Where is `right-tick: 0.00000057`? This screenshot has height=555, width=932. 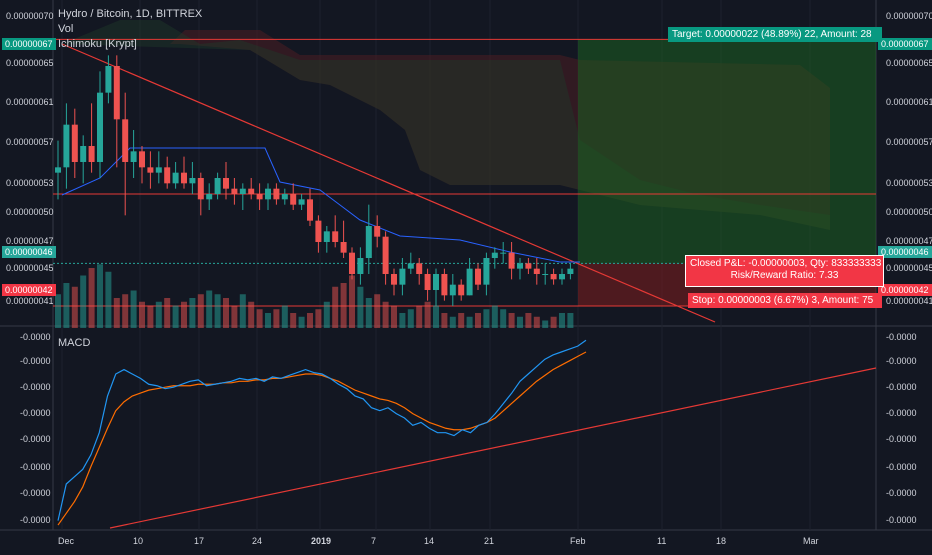
right-tick: 0.00000057 is located at coordinates (909, 142).